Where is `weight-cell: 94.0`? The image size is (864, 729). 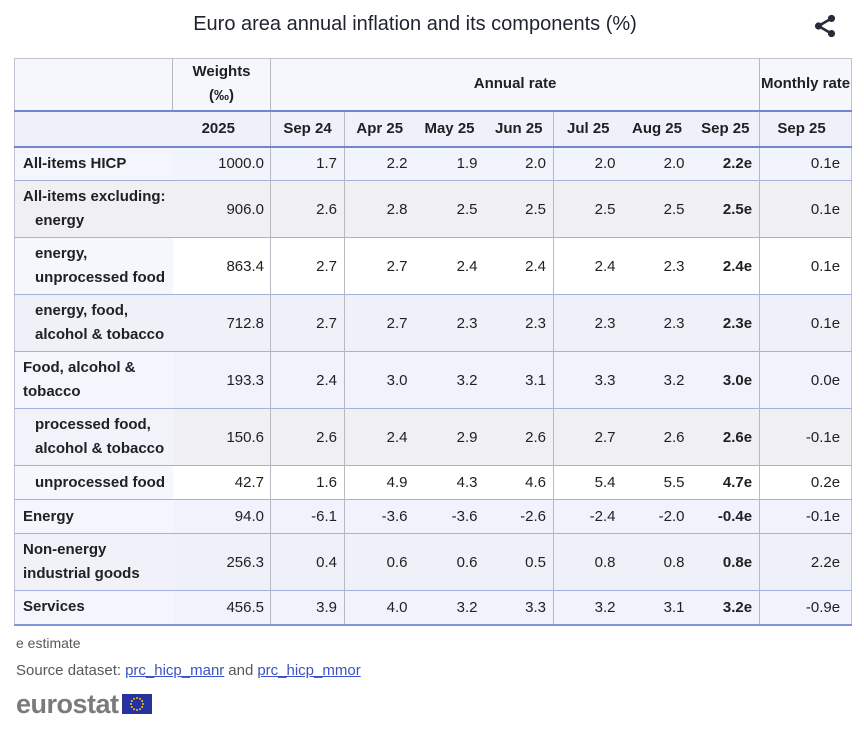 weight-cell: 94.0 is located at coordinates (221, 516).